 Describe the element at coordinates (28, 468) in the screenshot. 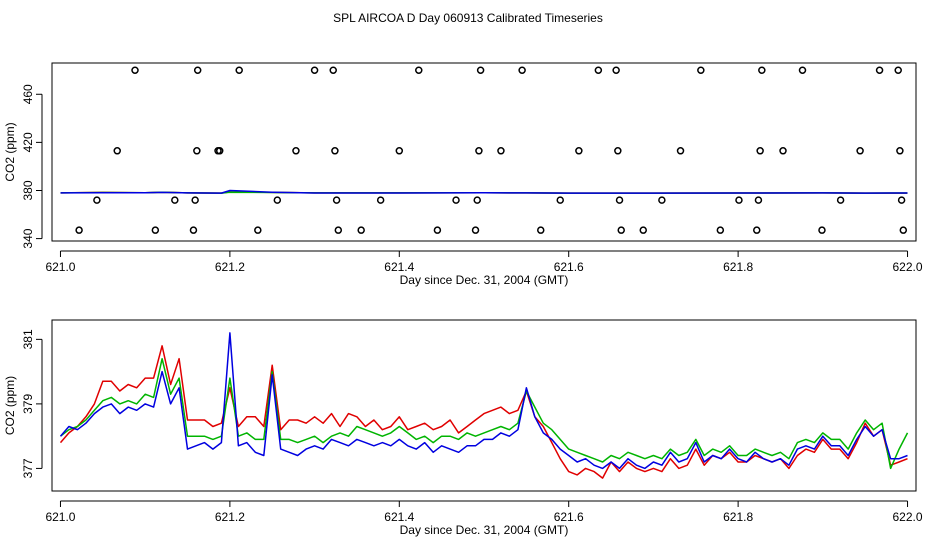

I see `y-tick-label: 377` at that location.